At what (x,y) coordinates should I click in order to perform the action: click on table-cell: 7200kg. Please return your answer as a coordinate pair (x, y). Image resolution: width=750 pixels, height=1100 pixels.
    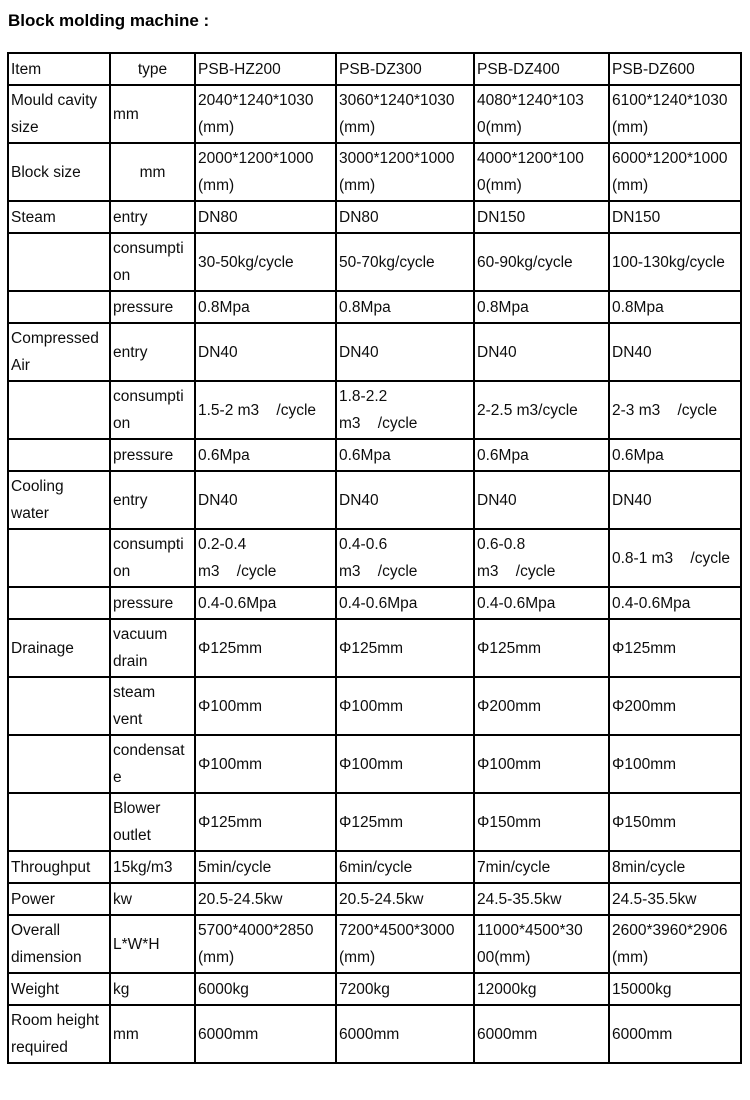
    Looking at the image, I should click on (405, 989).